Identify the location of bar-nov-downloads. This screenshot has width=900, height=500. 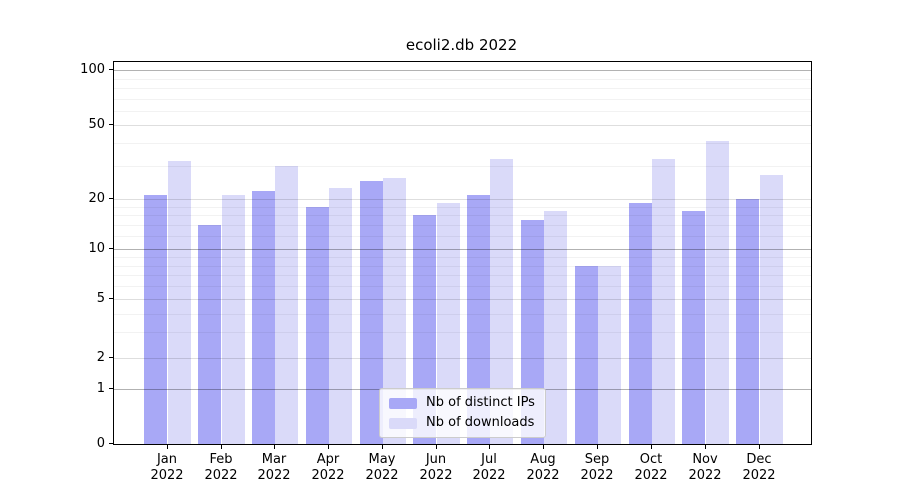
(717, 292).